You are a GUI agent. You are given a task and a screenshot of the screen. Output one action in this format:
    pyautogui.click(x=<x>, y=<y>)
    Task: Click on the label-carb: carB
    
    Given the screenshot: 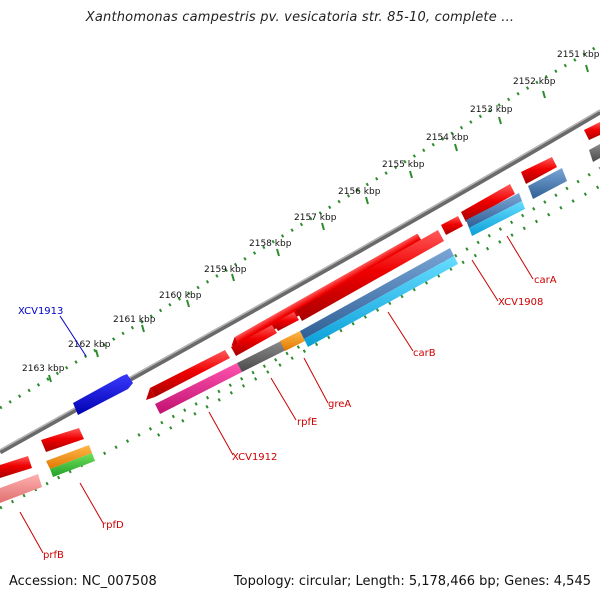 What is the action you would take?
    pyautogui.click(x=424, y=353)
    